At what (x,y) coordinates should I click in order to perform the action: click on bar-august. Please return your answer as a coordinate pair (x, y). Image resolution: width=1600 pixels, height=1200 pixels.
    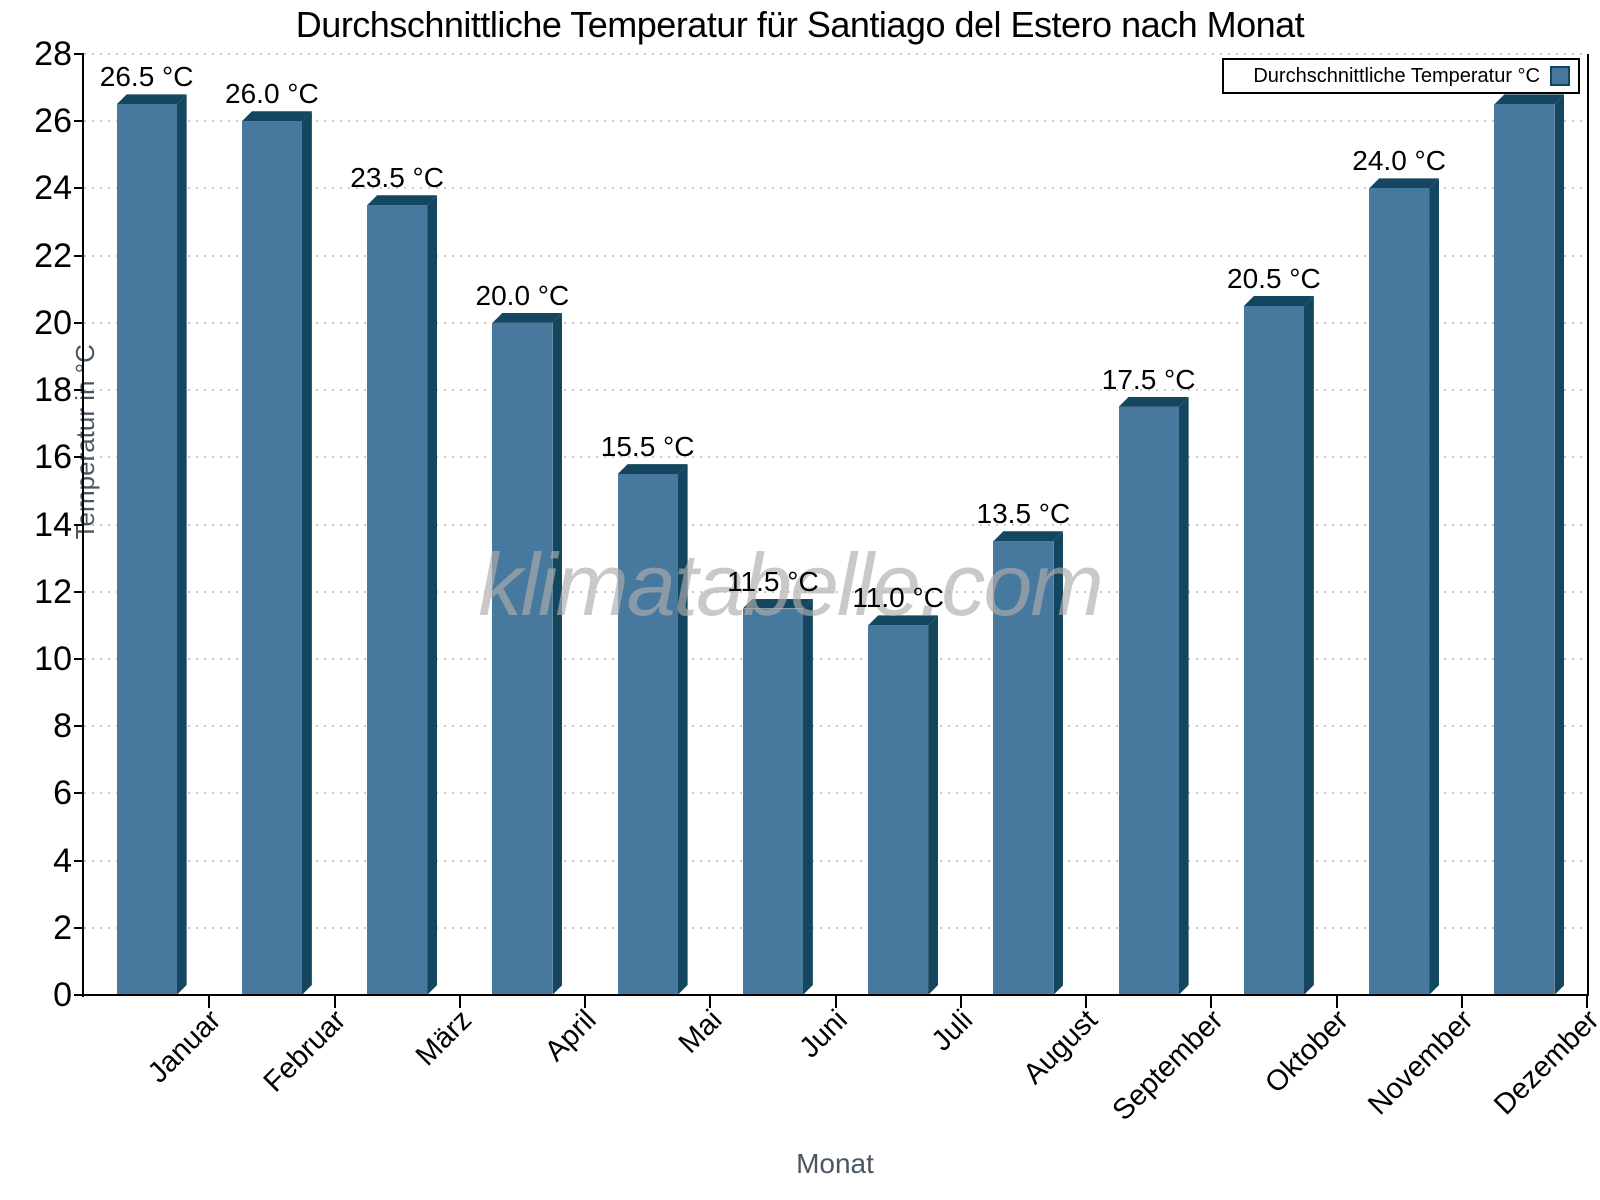
    Looking at the image, I should click on (1028, 763).